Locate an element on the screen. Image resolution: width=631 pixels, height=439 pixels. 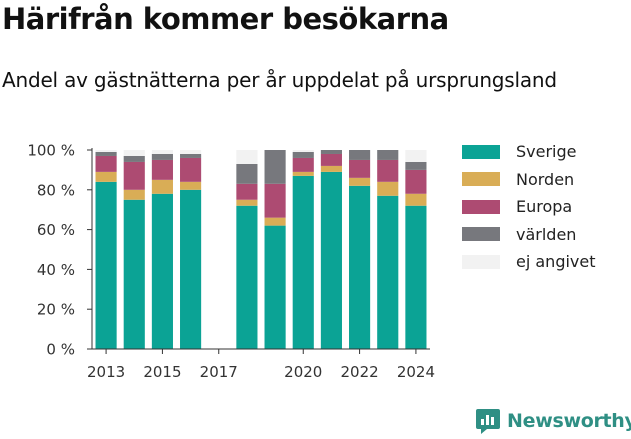
bar-segment-2021-världen is located at coordinates (331, 152).